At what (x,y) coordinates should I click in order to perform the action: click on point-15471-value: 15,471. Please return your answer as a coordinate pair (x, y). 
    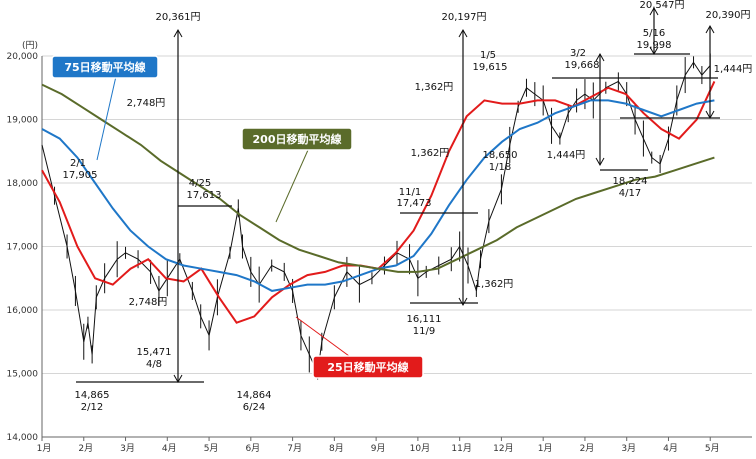
    Looking at the image, I should click on (154, 352).